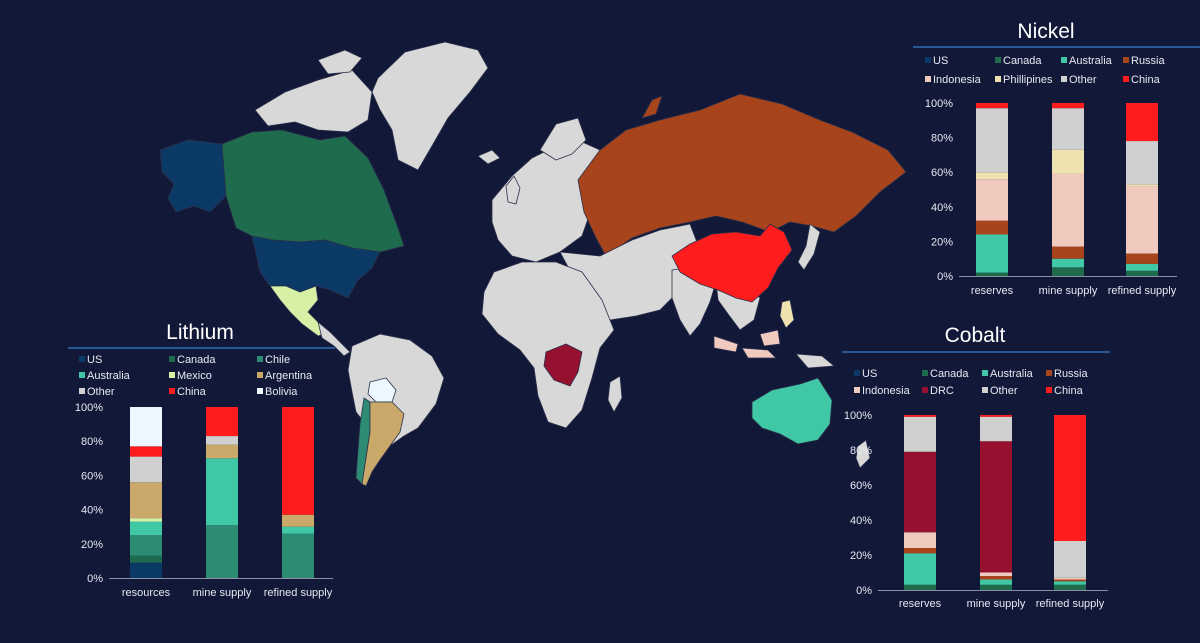 The image size is (1200, 643). I want to click on nickel-bar-reserves-australia, so click(992, 253).